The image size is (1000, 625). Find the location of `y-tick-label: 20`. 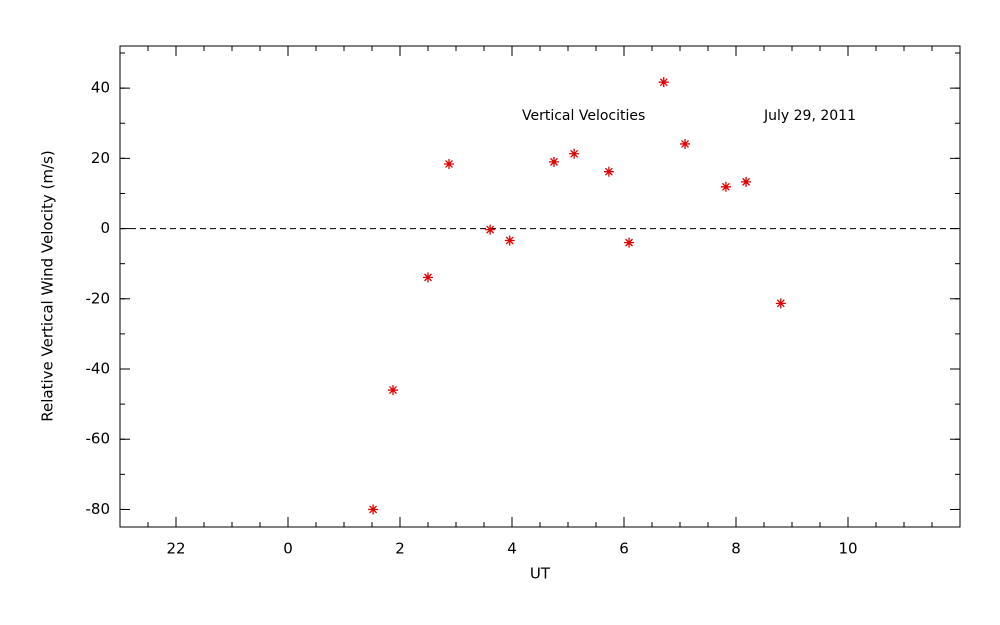

y-tick-label: 20 is located at coordinates (100, 158).